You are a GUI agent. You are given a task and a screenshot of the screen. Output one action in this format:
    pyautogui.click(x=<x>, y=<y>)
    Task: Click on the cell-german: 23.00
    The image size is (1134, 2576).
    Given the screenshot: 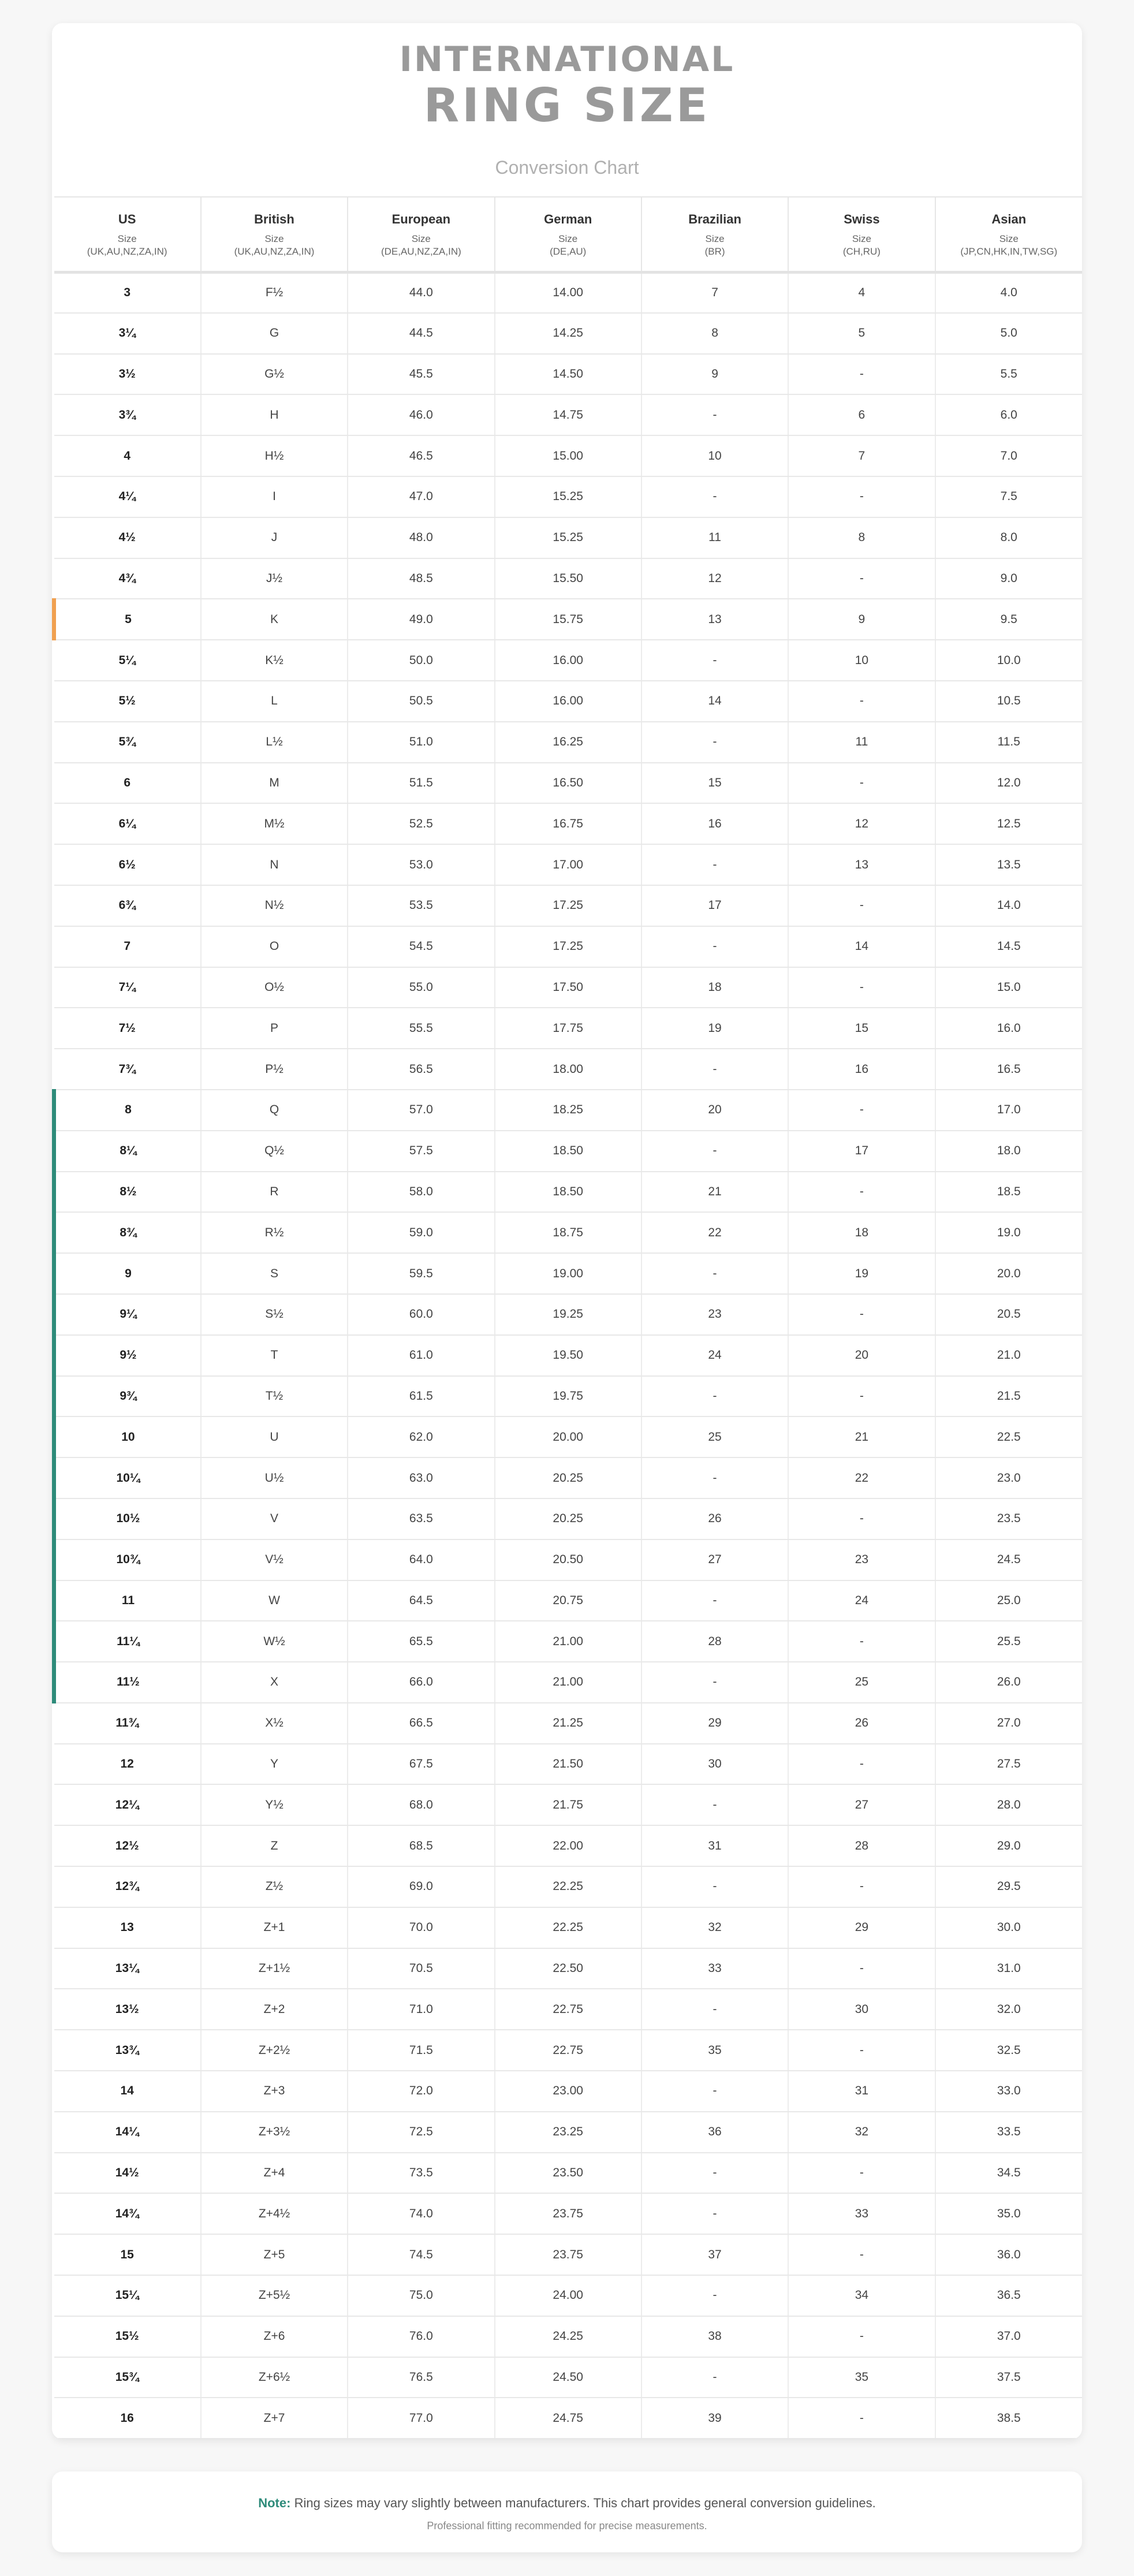 What is the action you would take?
    pyautogui.click(x=568, y=2091)
    